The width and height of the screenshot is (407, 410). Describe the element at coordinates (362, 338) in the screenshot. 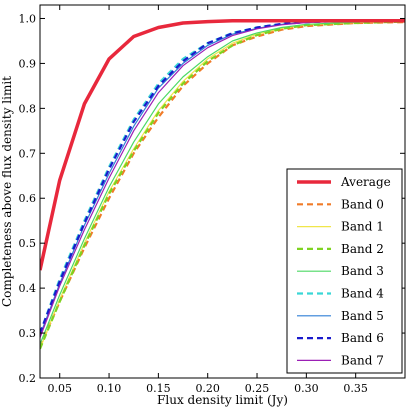

I see `legend-label-band-6: Band 6` at that location.